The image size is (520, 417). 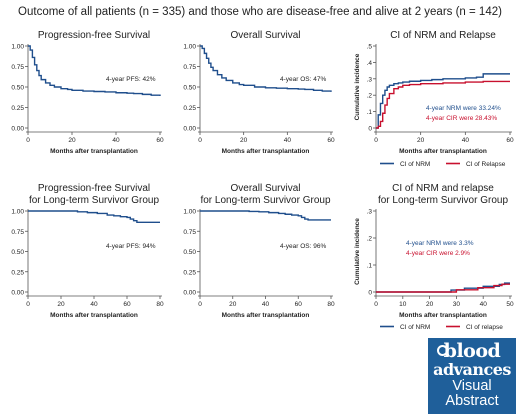 I want to click on blood-advances-logo: blood advances Visual Abstract, so click(x=472, y=376).